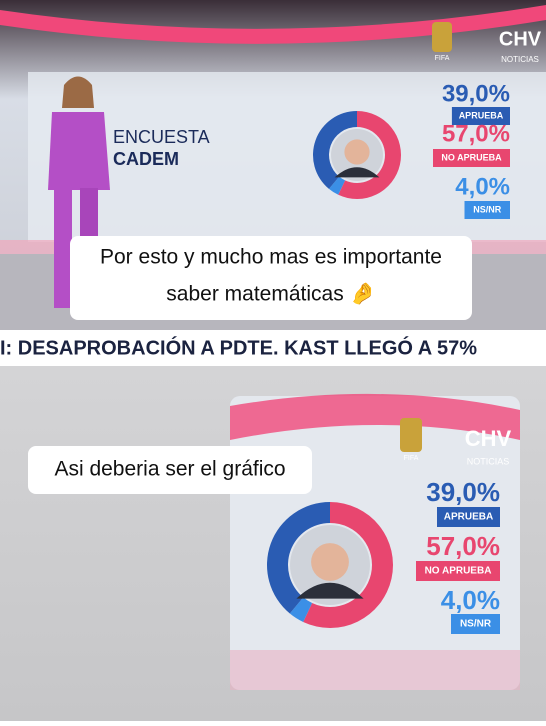 The height and width of the screenshot is (726, 546). What do you see at coordinates (271, 257) in the screenshot?
I see `caption-text: Por esto y mucho mas es importante` at bounding box center [271, 257].